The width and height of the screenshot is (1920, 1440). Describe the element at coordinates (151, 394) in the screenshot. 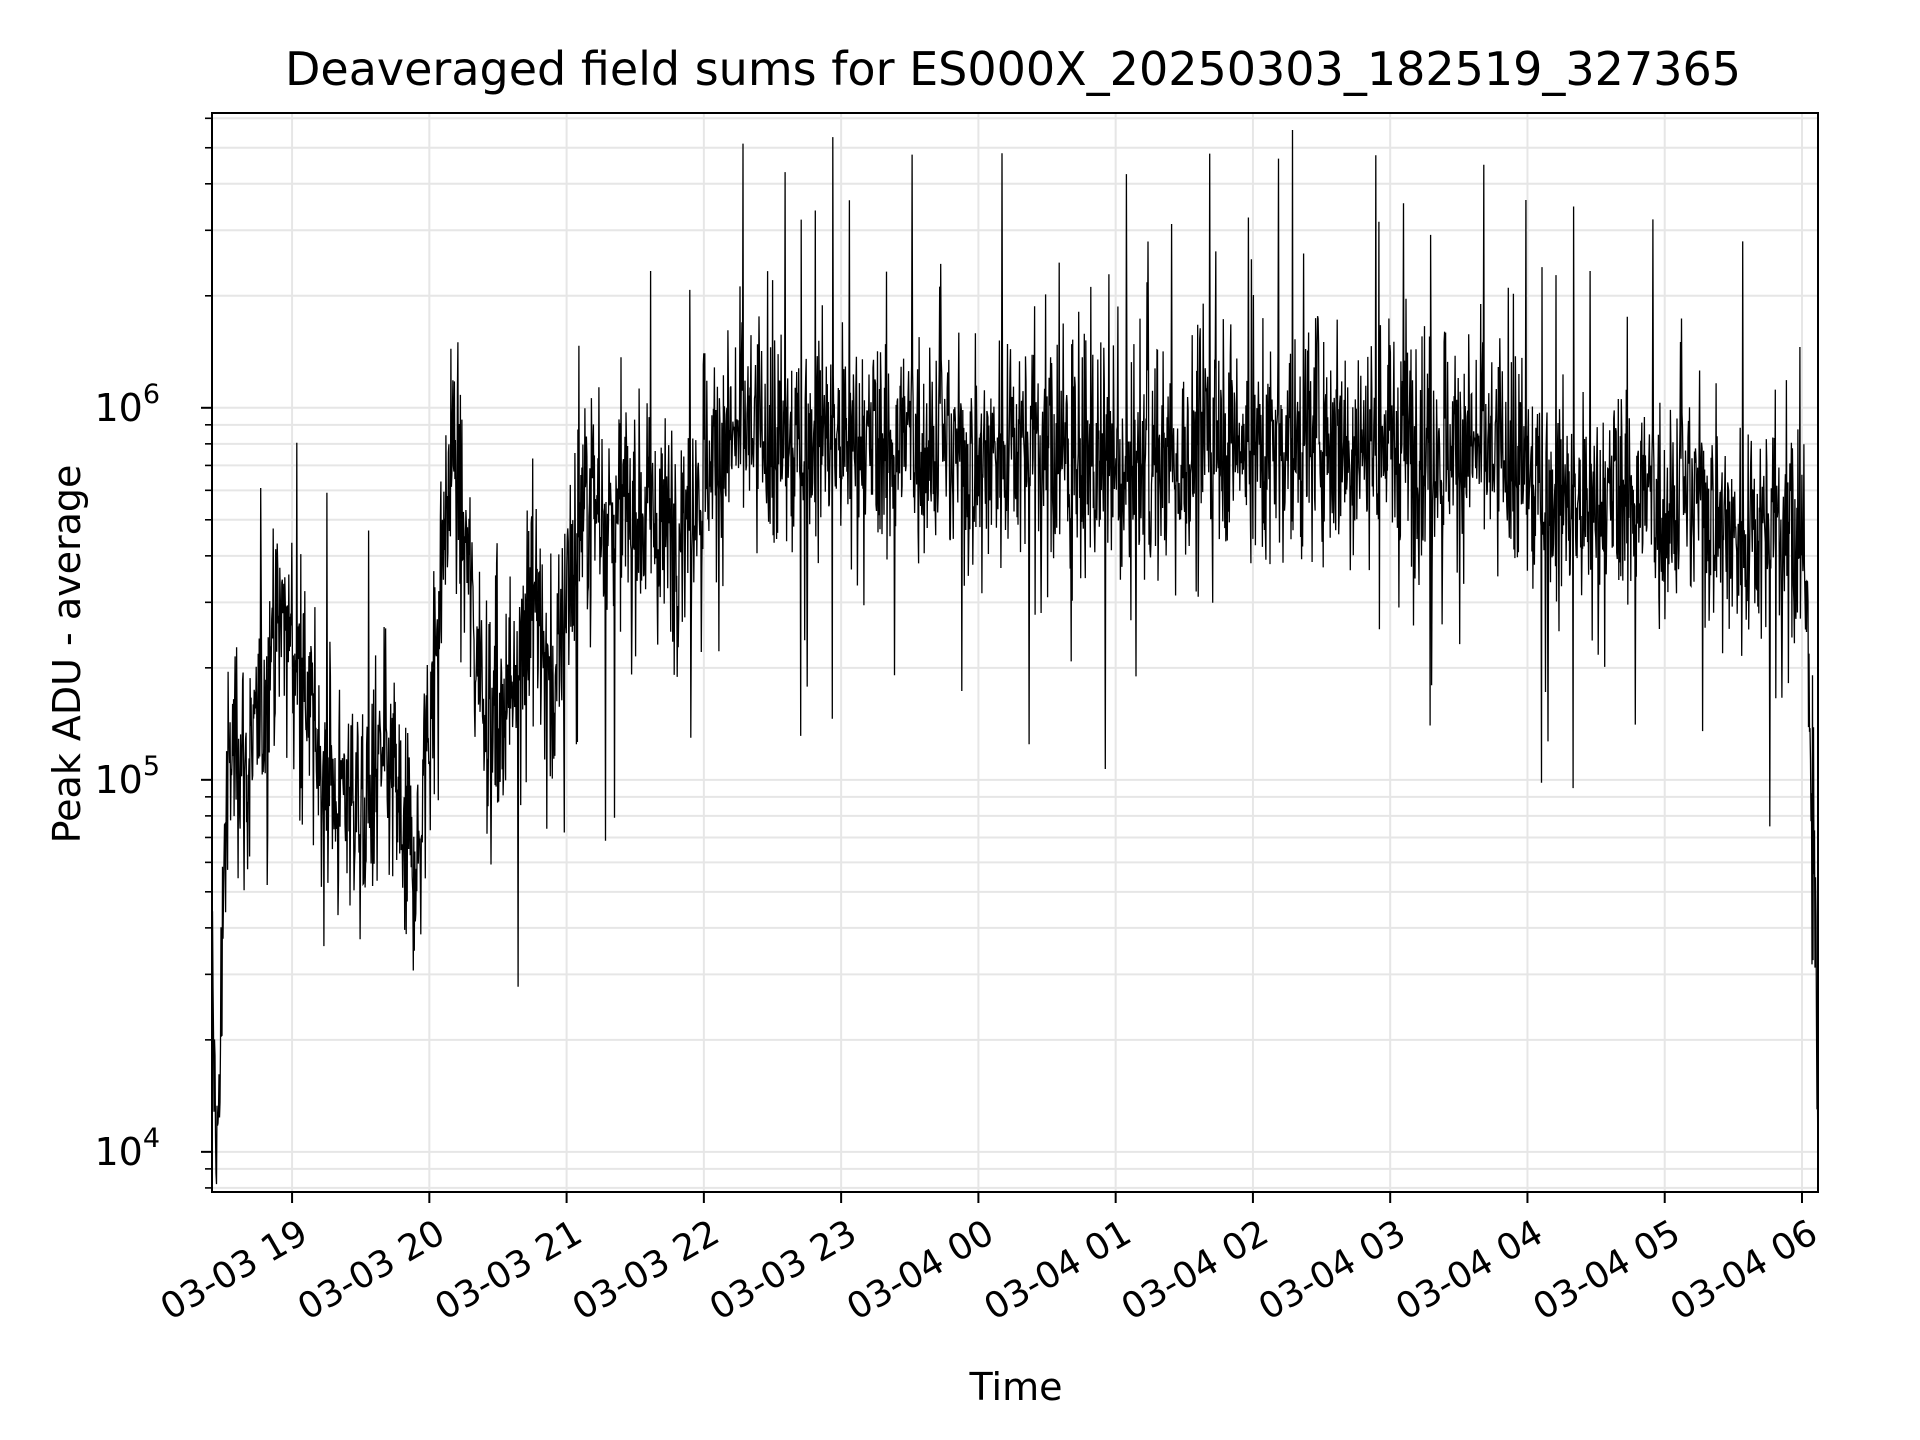

I see `y-tick-label-exponent: 6` at that location.